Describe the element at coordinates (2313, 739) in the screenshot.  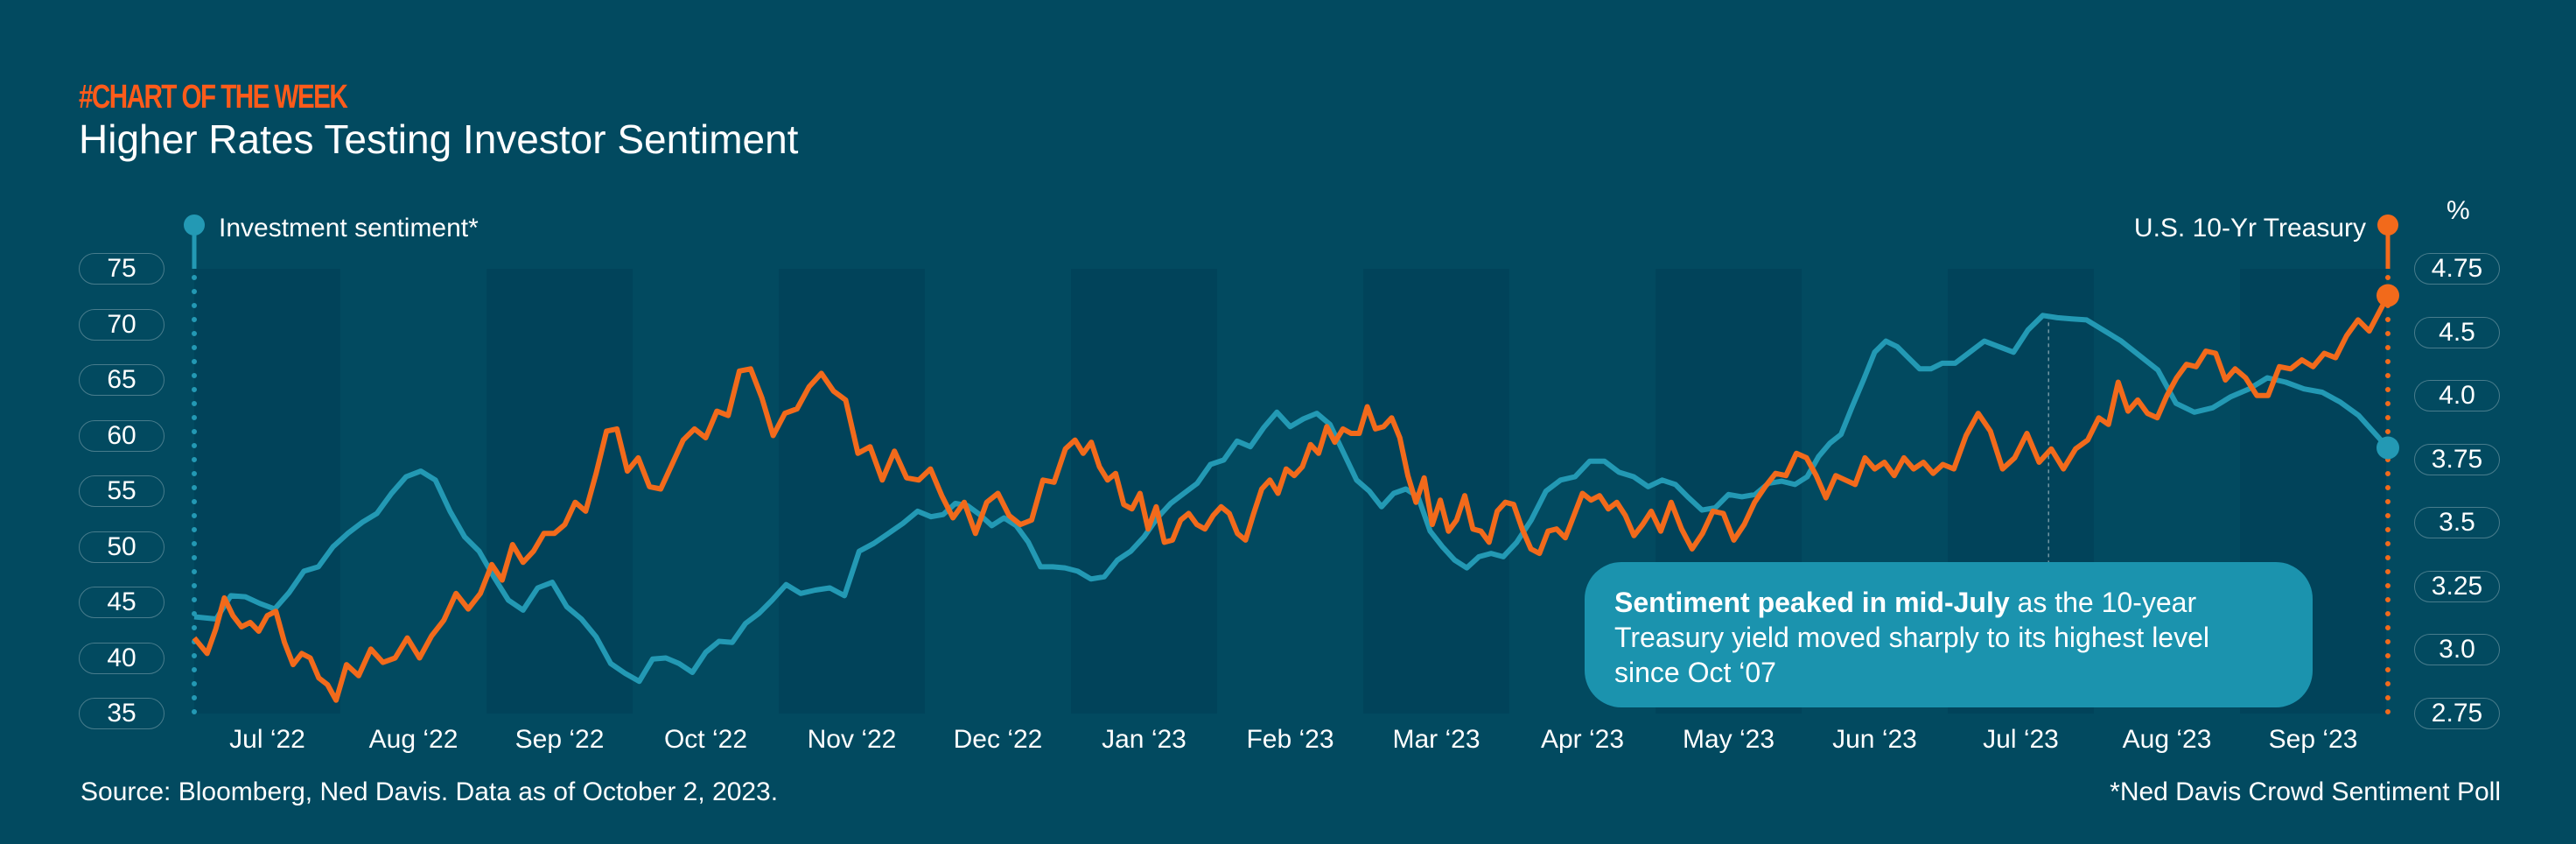
I see `x-tick-label: Sep ‘23` at that location.